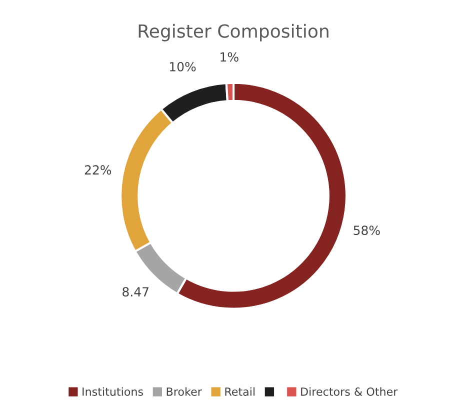  Describe the element at coordinates (184, 391) in the screenshot. I see `legend-label: Broker` at that location.